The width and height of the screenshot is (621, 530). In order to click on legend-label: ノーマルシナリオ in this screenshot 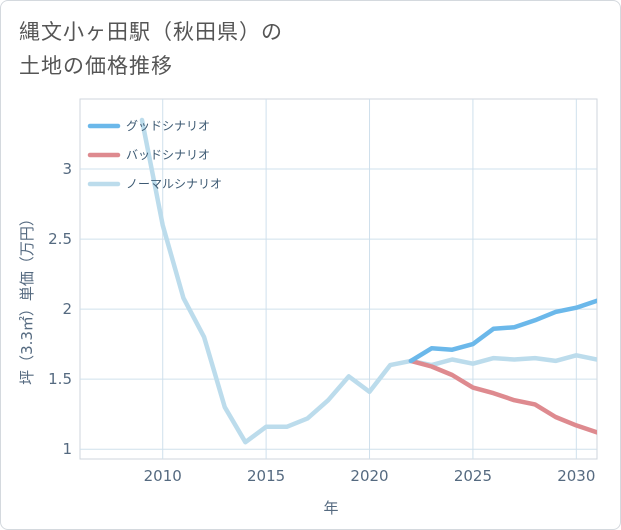, I will do `click(174, 184)`.